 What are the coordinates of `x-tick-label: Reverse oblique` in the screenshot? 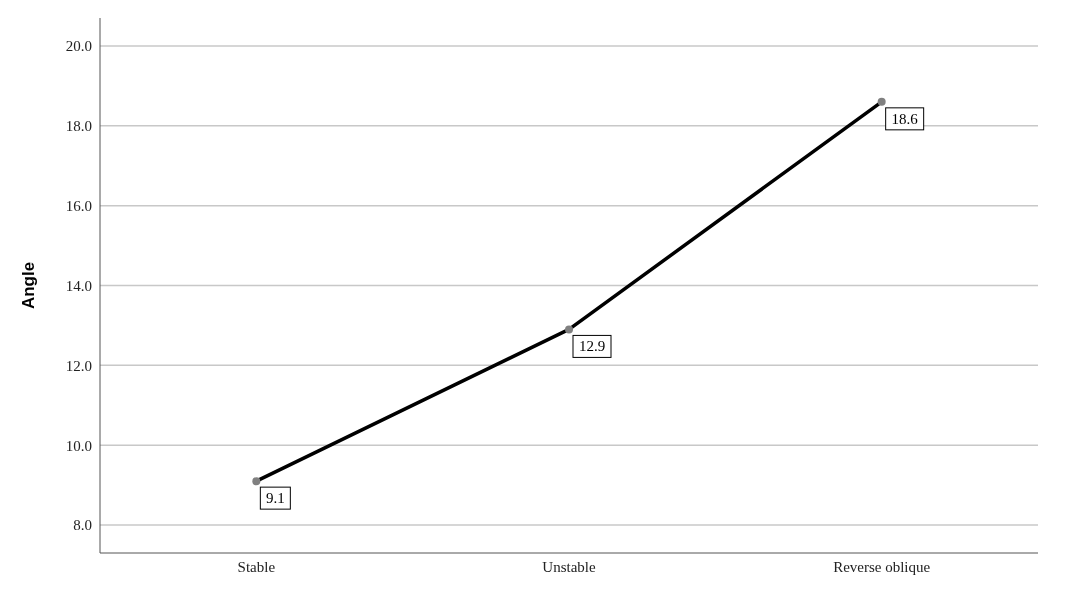 It's located at (882, 566).